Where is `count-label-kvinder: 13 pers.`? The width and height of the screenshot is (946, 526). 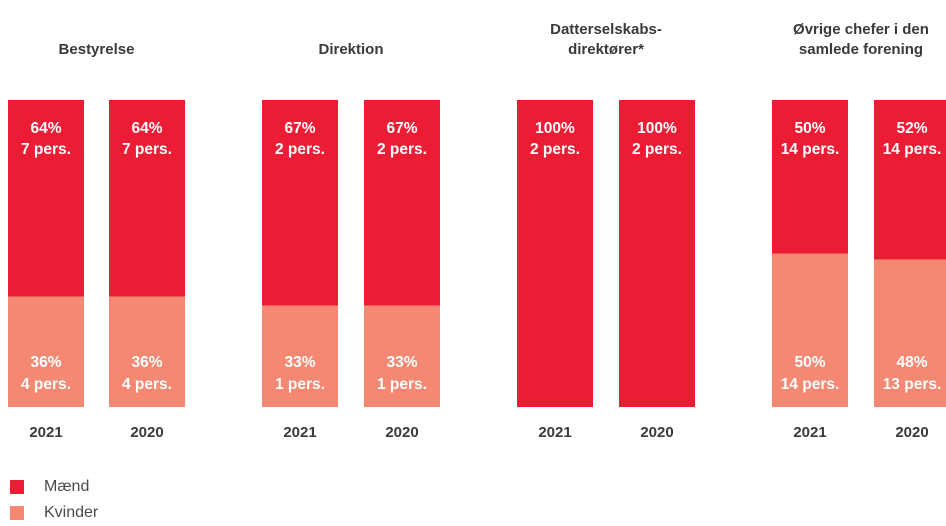
count-label-kvinder: 13 pers. is located at coordinates (912, 384).